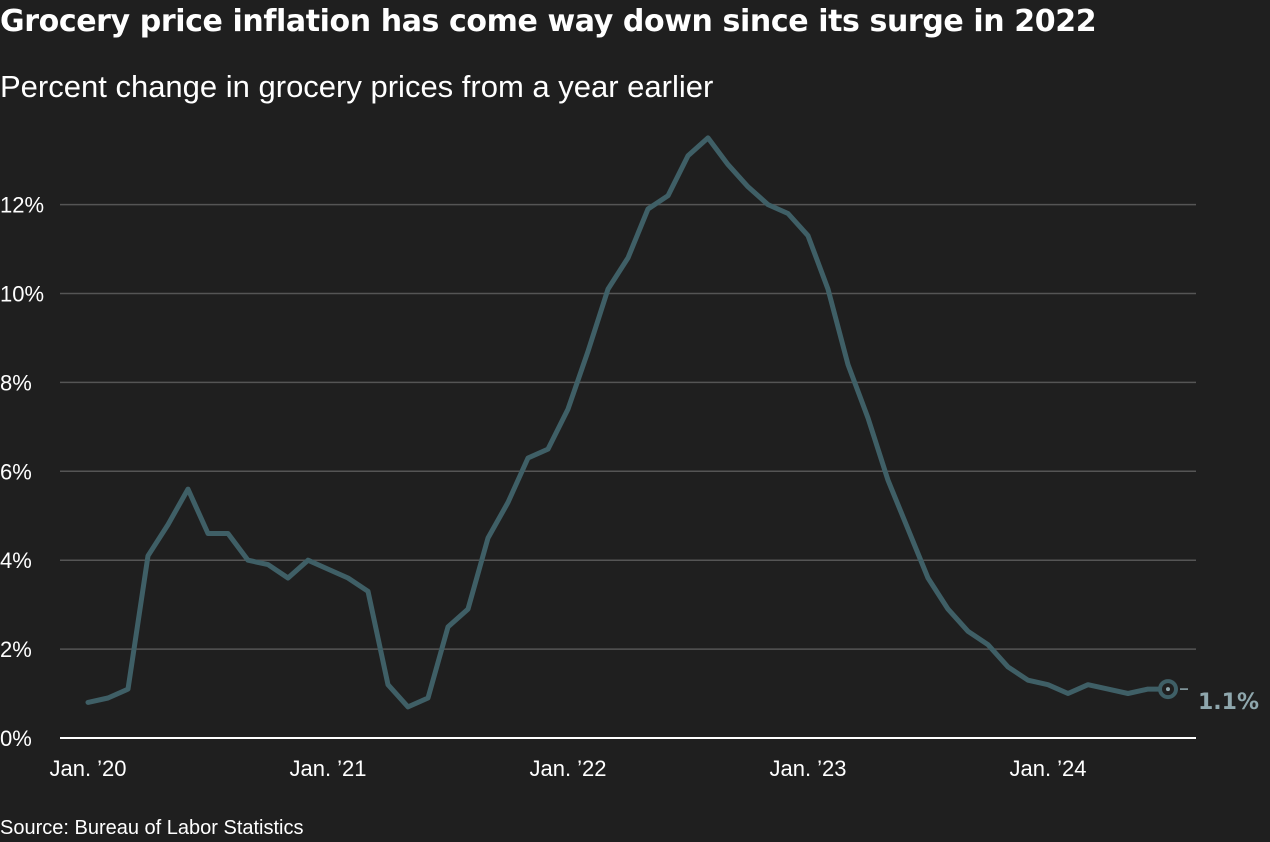  I want to click on end-point-dot, so click(1168, 689).